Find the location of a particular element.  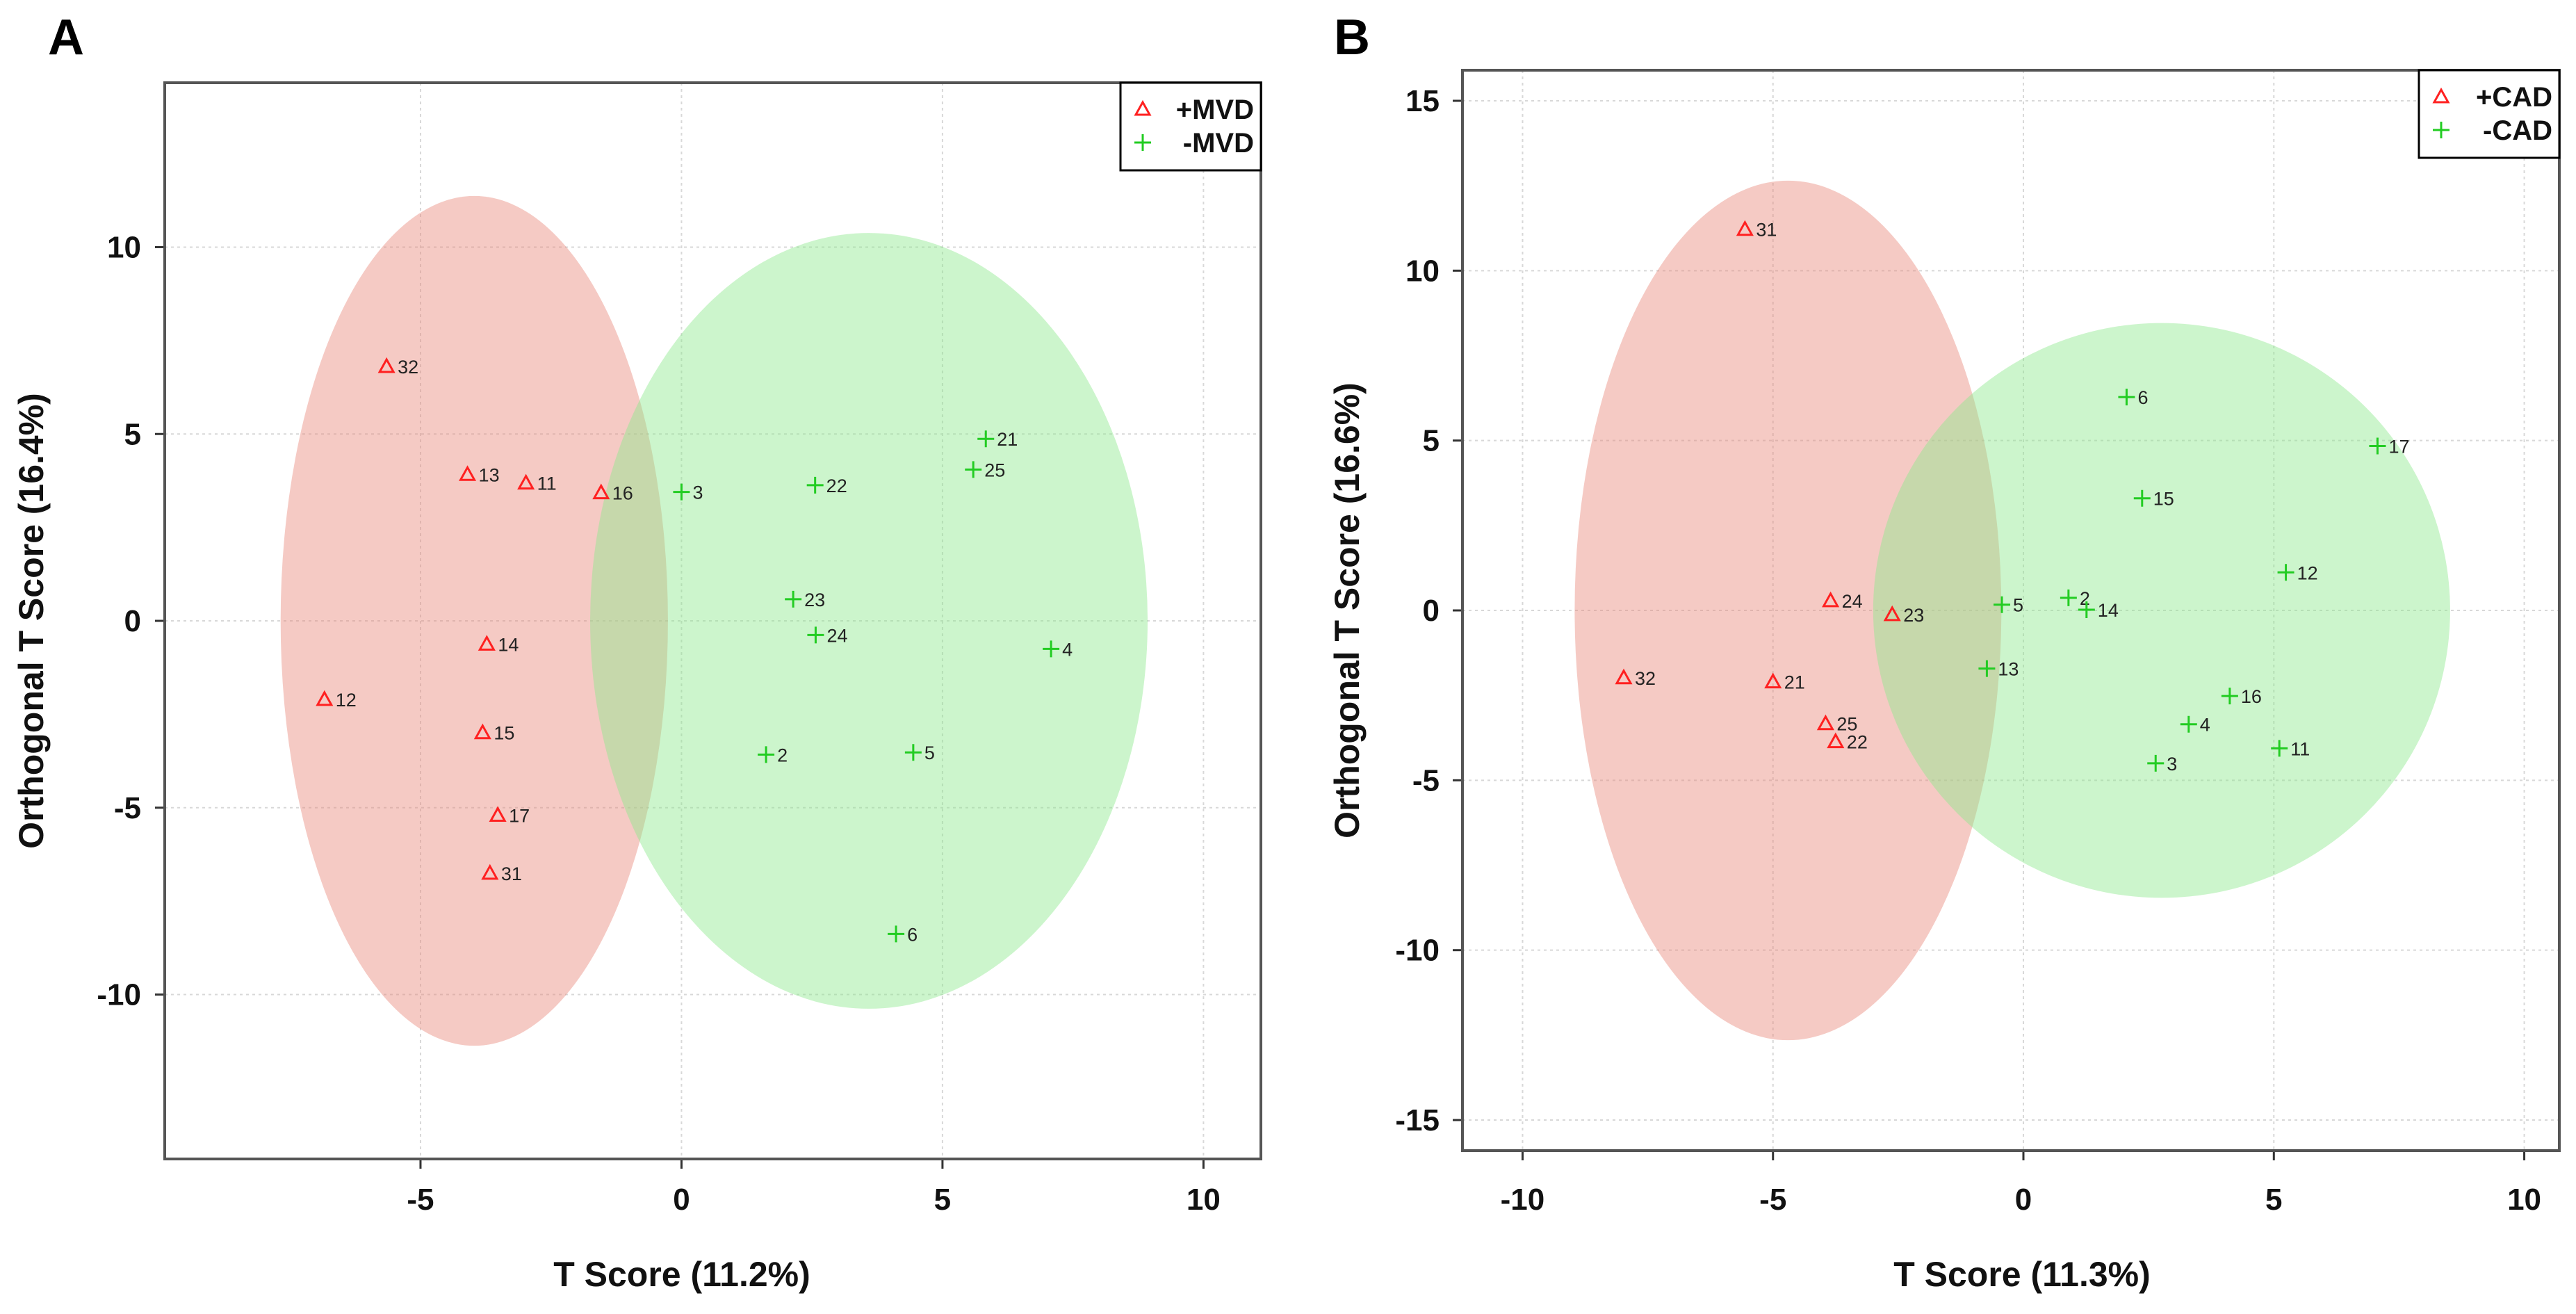

x-tick-label: 0 is located at coordinates (681, 1200).